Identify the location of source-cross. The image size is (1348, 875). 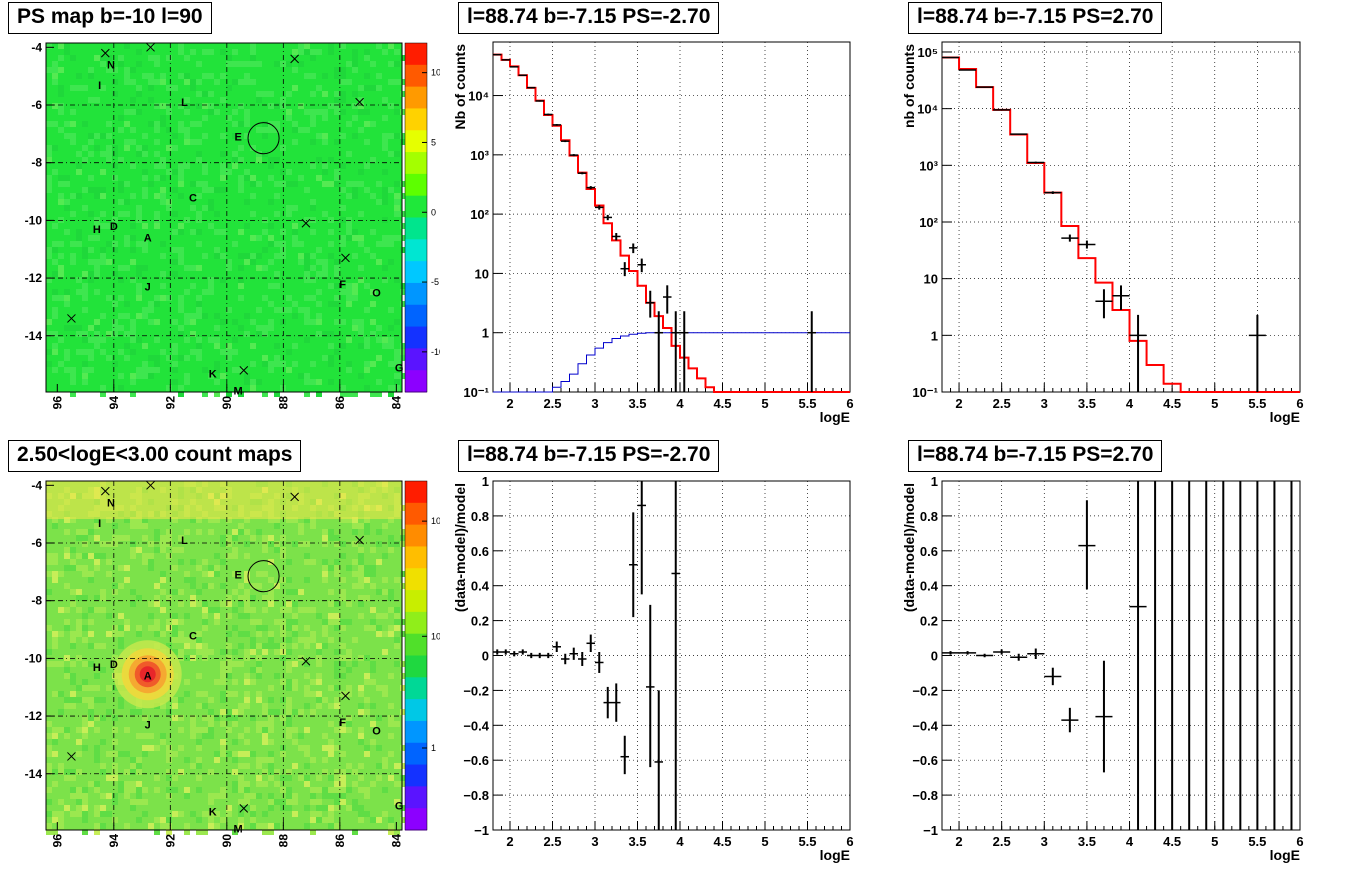
(294, 497).